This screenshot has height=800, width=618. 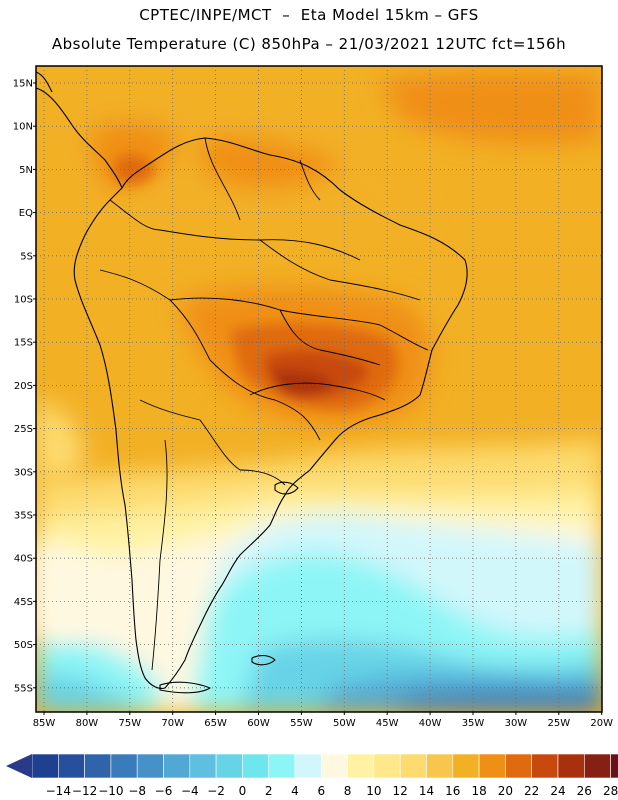 I want to click on lon-label: 55W, so click(x=301, y=723).